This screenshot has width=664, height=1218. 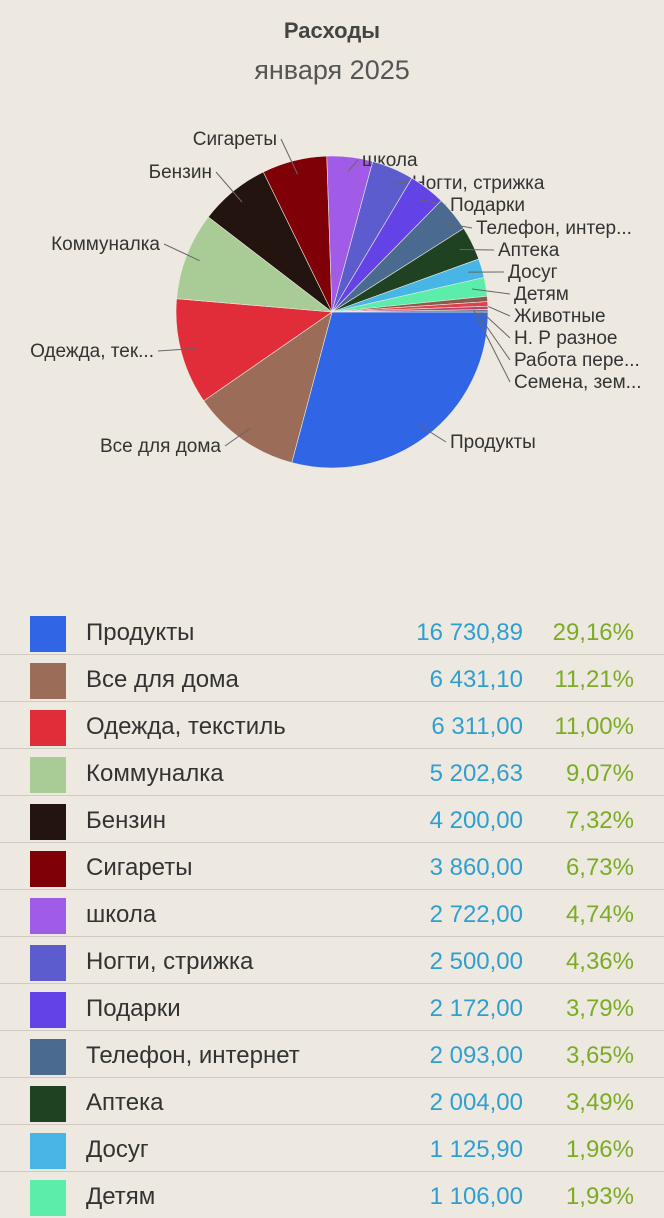 I want to click on category-percent: 4,36%, so click(x=600, y=962).